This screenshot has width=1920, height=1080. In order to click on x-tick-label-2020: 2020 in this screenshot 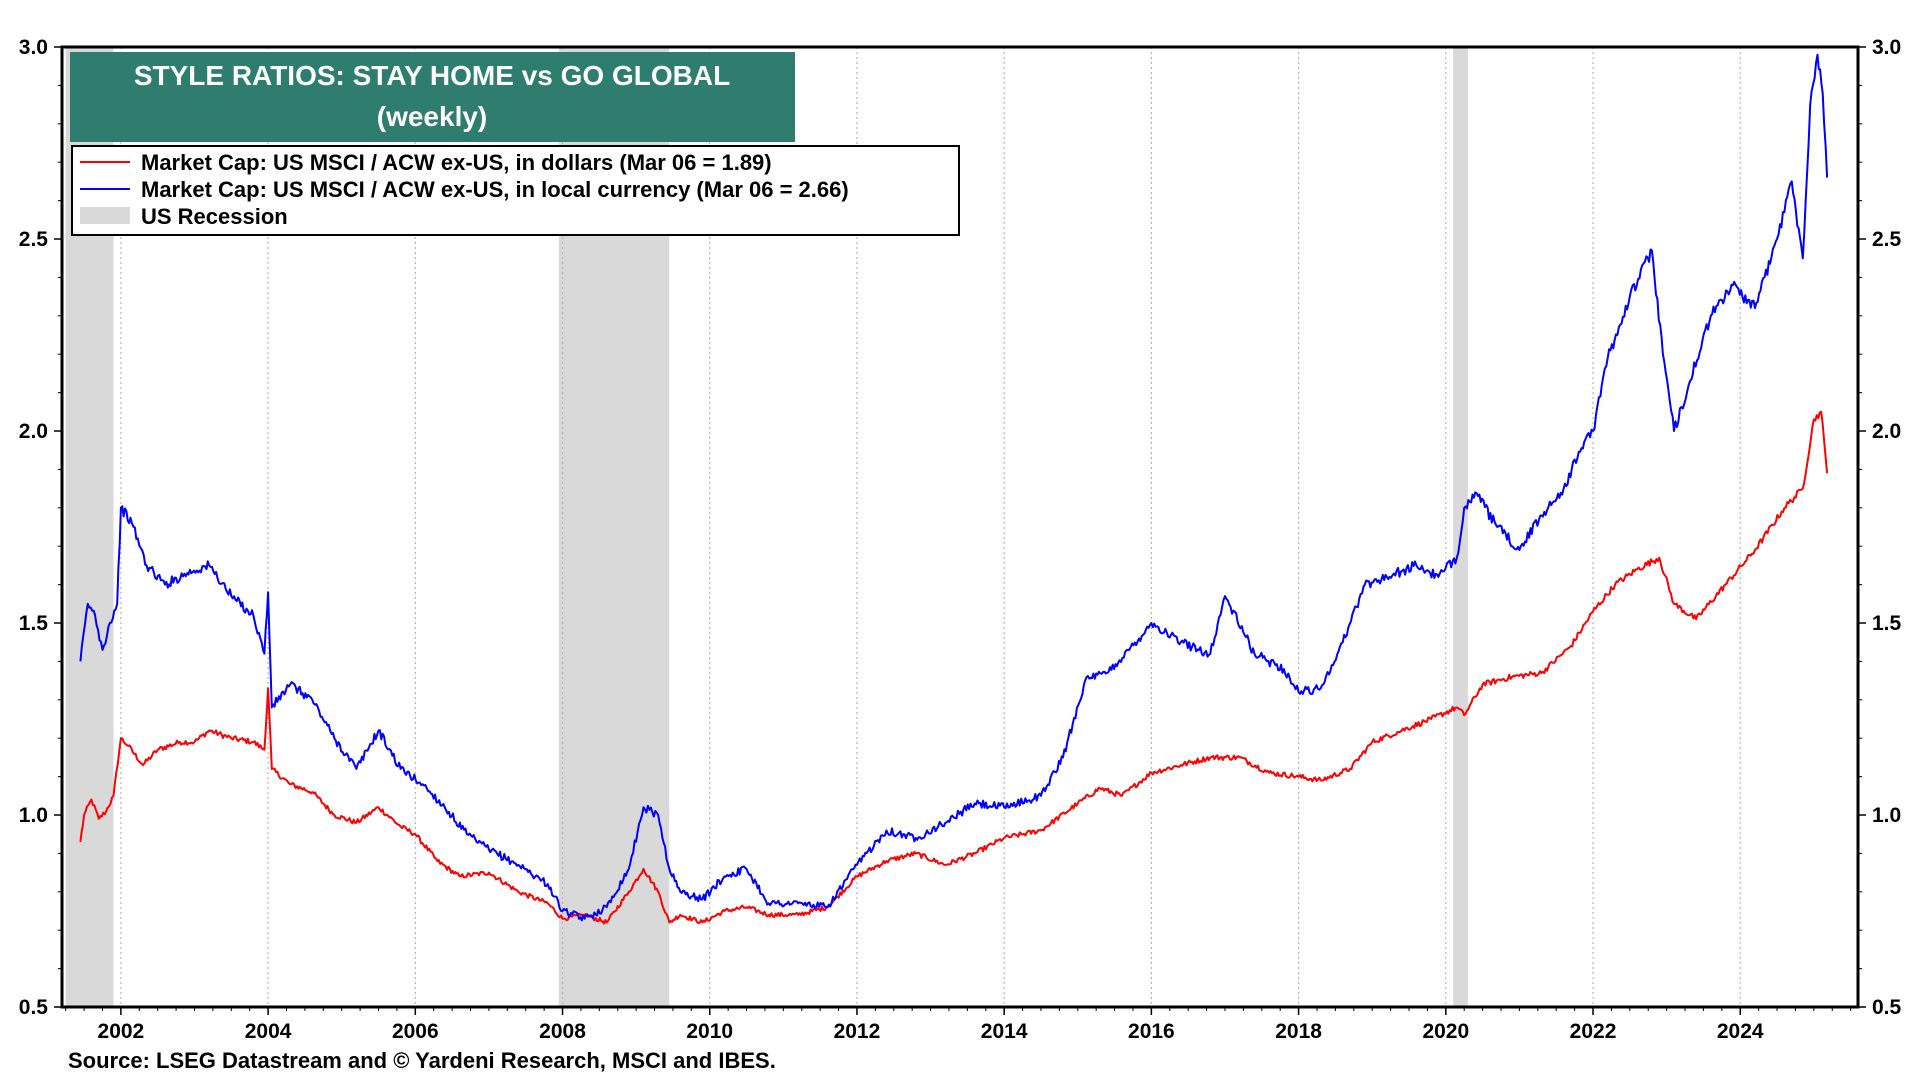, I will do `click(1445, 1031)`.